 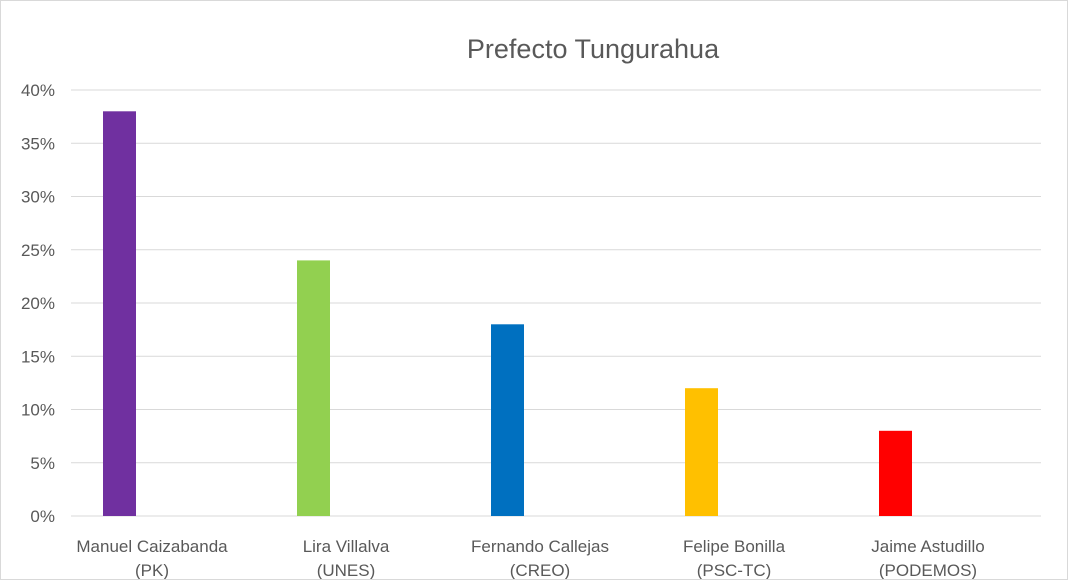 I want to click on y-tick-label: 40%, so click(x=38, y=90).